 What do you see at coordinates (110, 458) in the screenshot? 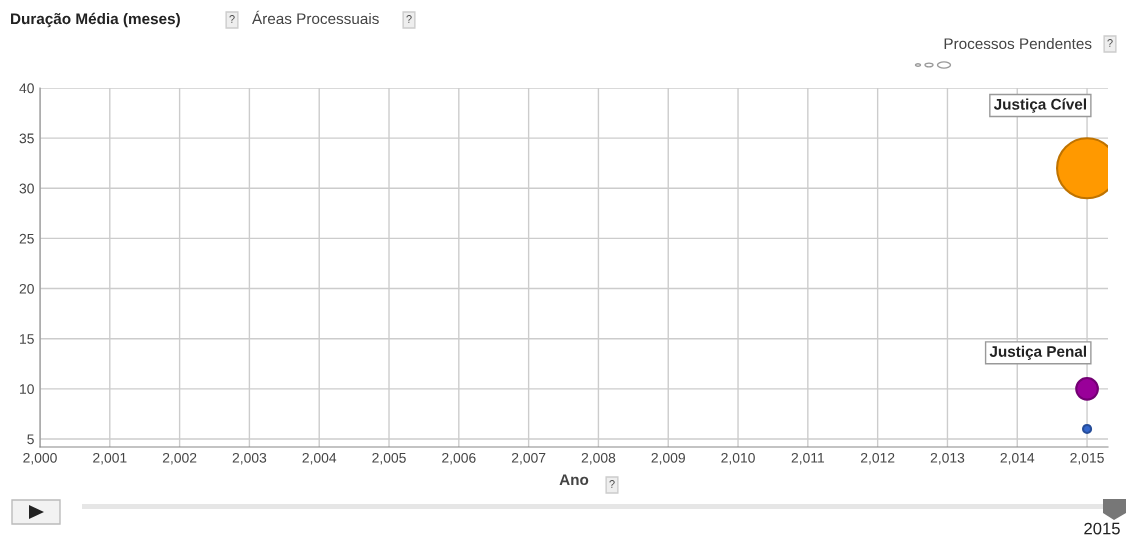
I see `x-tick-label: 2,001` at bounding box center [110, 458].